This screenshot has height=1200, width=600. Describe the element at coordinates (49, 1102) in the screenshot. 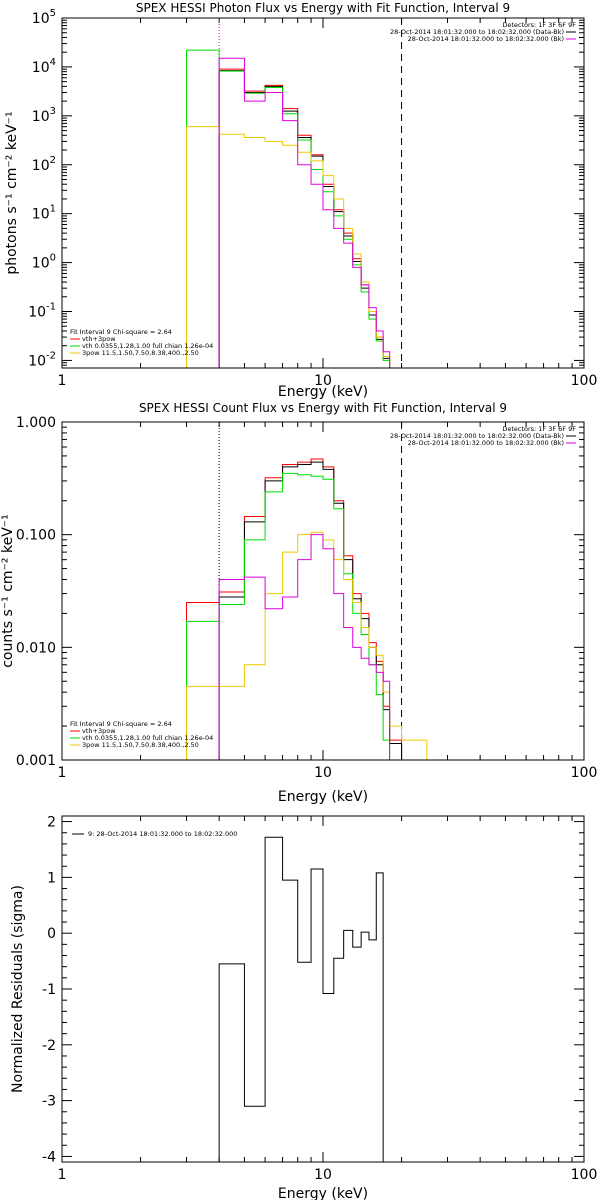

I see `y-tick-label: -3` at that location.